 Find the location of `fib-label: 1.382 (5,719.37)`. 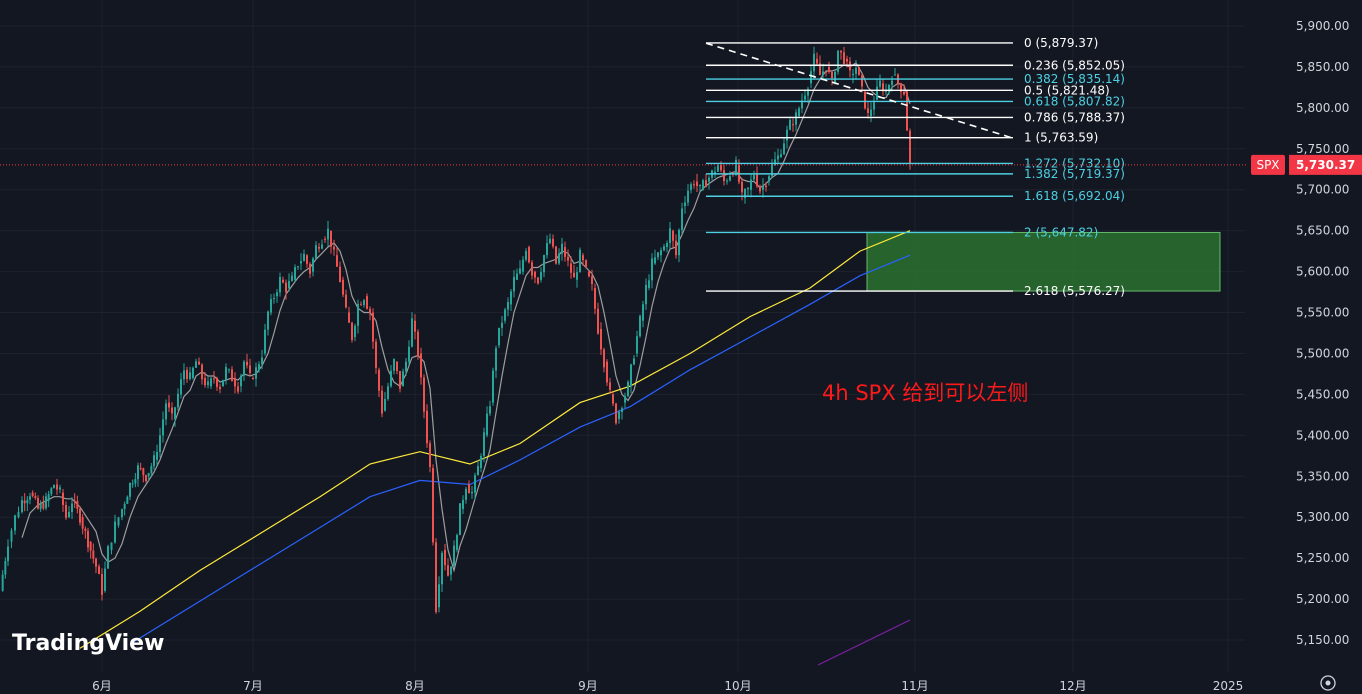

fib-label: 1.382 (5,719.37) is located at coordinates (1074, 174).